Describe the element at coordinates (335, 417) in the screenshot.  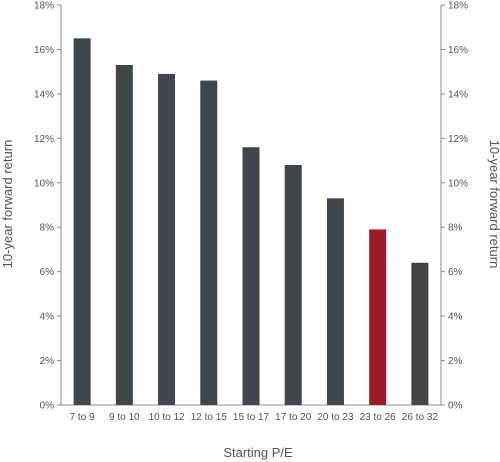
I see `x-tick-label: 20 to 23` at that location.